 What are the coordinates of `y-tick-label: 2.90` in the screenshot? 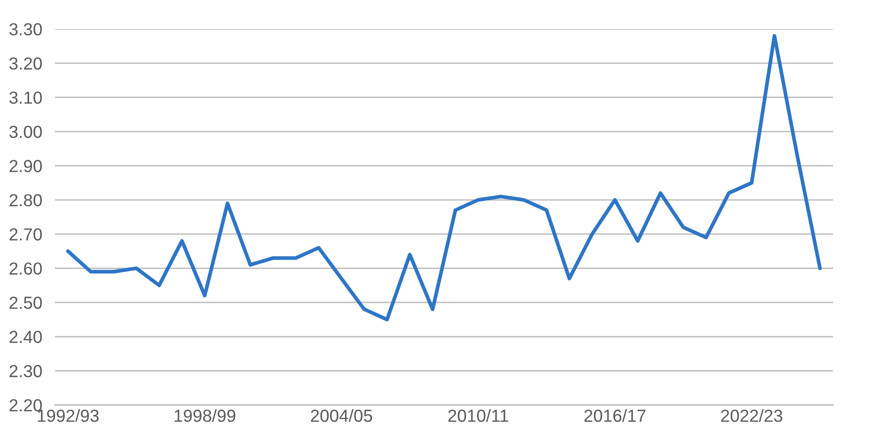 It's located at (26, 166).